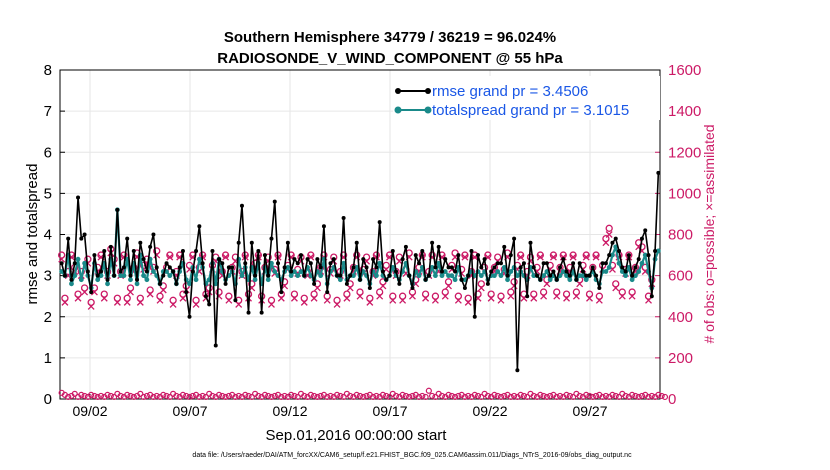 This screenshot has width=830, height=470. I want to click on y-axis-label-right: # of obs: o=possible; ×=assimilated, so click(709, 233).